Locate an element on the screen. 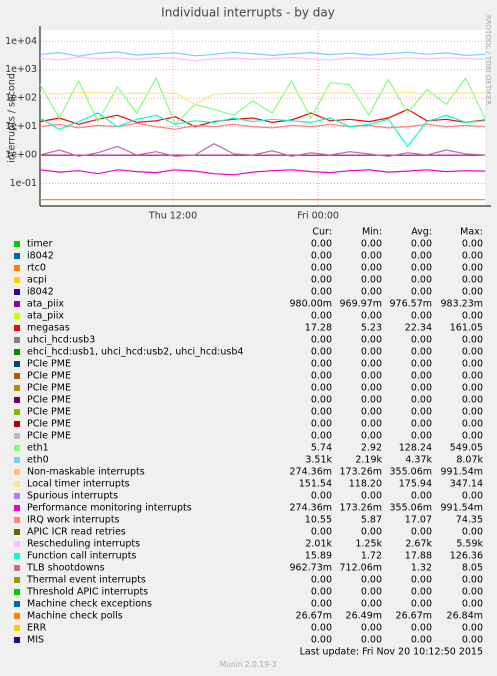  y-tick-label: 1e-01 is located at coordinates (23, 183).